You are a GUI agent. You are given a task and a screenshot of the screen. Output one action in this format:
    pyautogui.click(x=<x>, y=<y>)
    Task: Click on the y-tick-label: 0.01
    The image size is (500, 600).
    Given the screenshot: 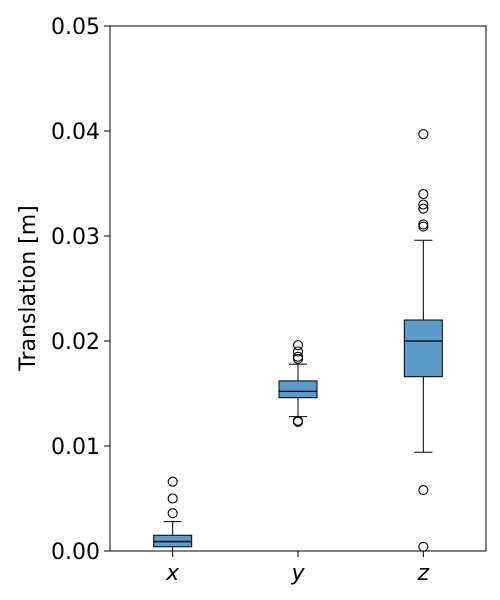 What is the action you would take?
    pyautogui.click(x=75, y=447)
    